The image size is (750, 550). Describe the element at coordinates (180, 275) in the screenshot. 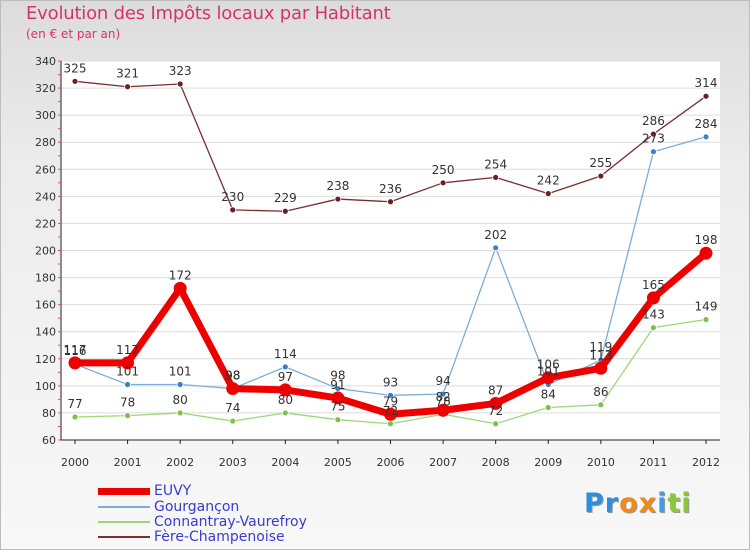

I see `data-label: 172` at that location.